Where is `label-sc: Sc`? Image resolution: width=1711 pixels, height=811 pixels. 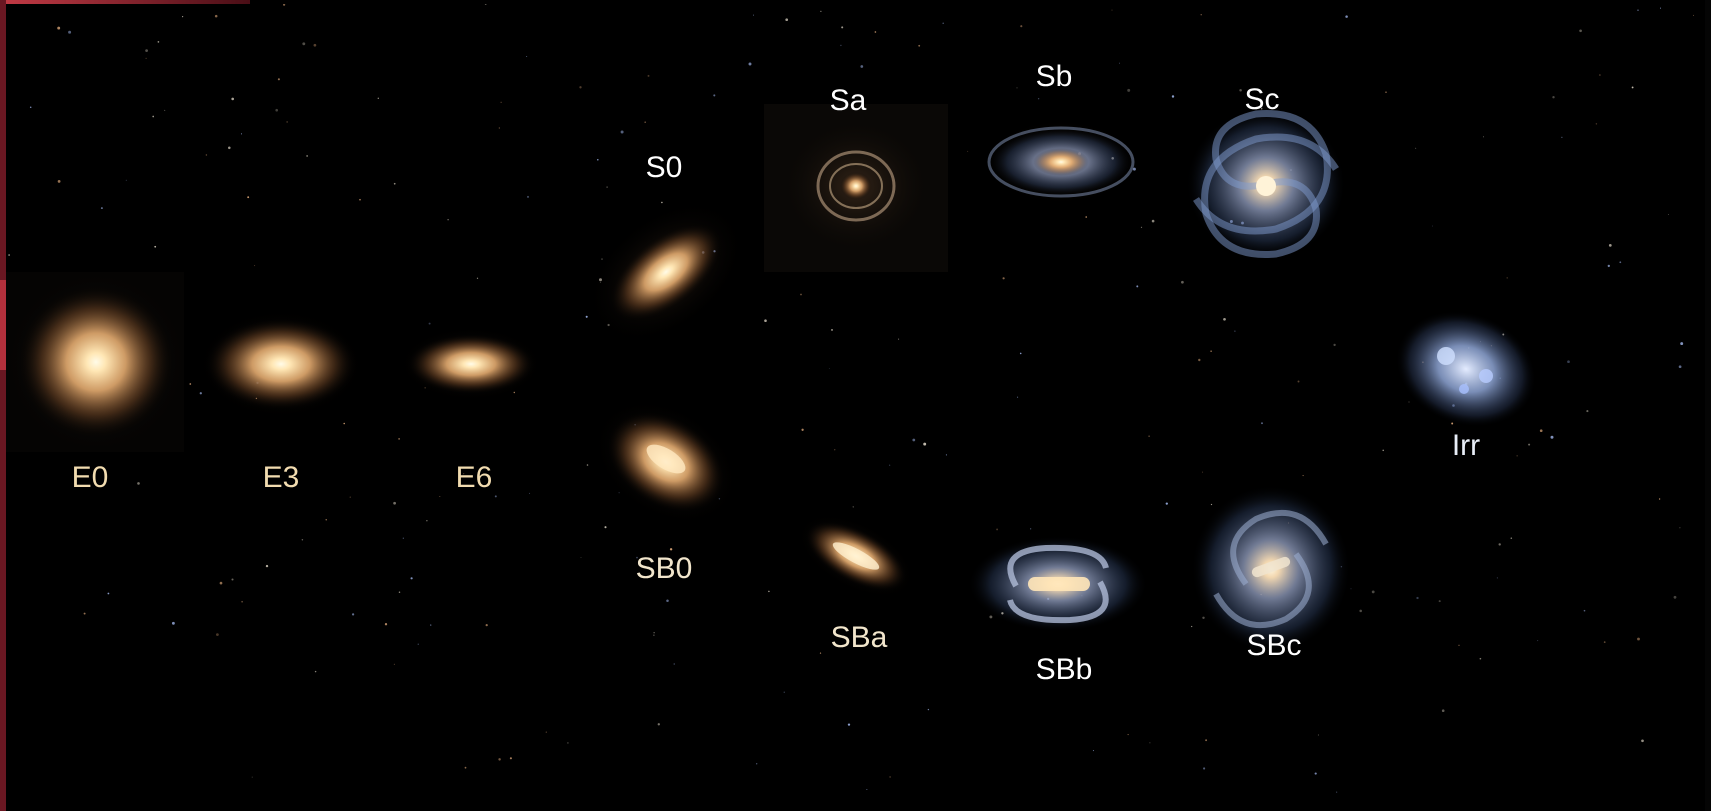
label-sc: Sc is located at coordinates (1262, 99).